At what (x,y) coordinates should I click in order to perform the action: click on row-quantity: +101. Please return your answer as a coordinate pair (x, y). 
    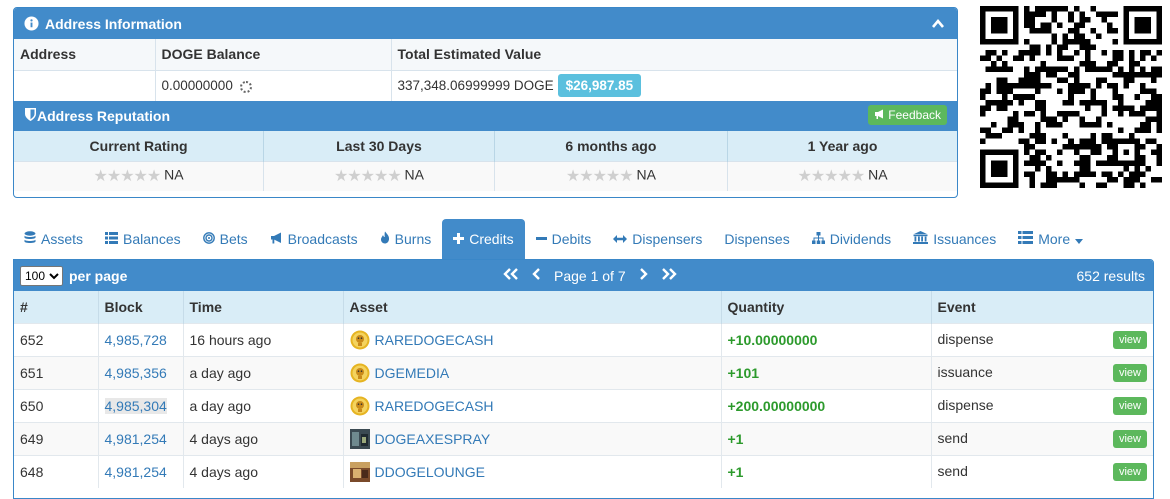
    Looking at the image, I should click on (826, 372).